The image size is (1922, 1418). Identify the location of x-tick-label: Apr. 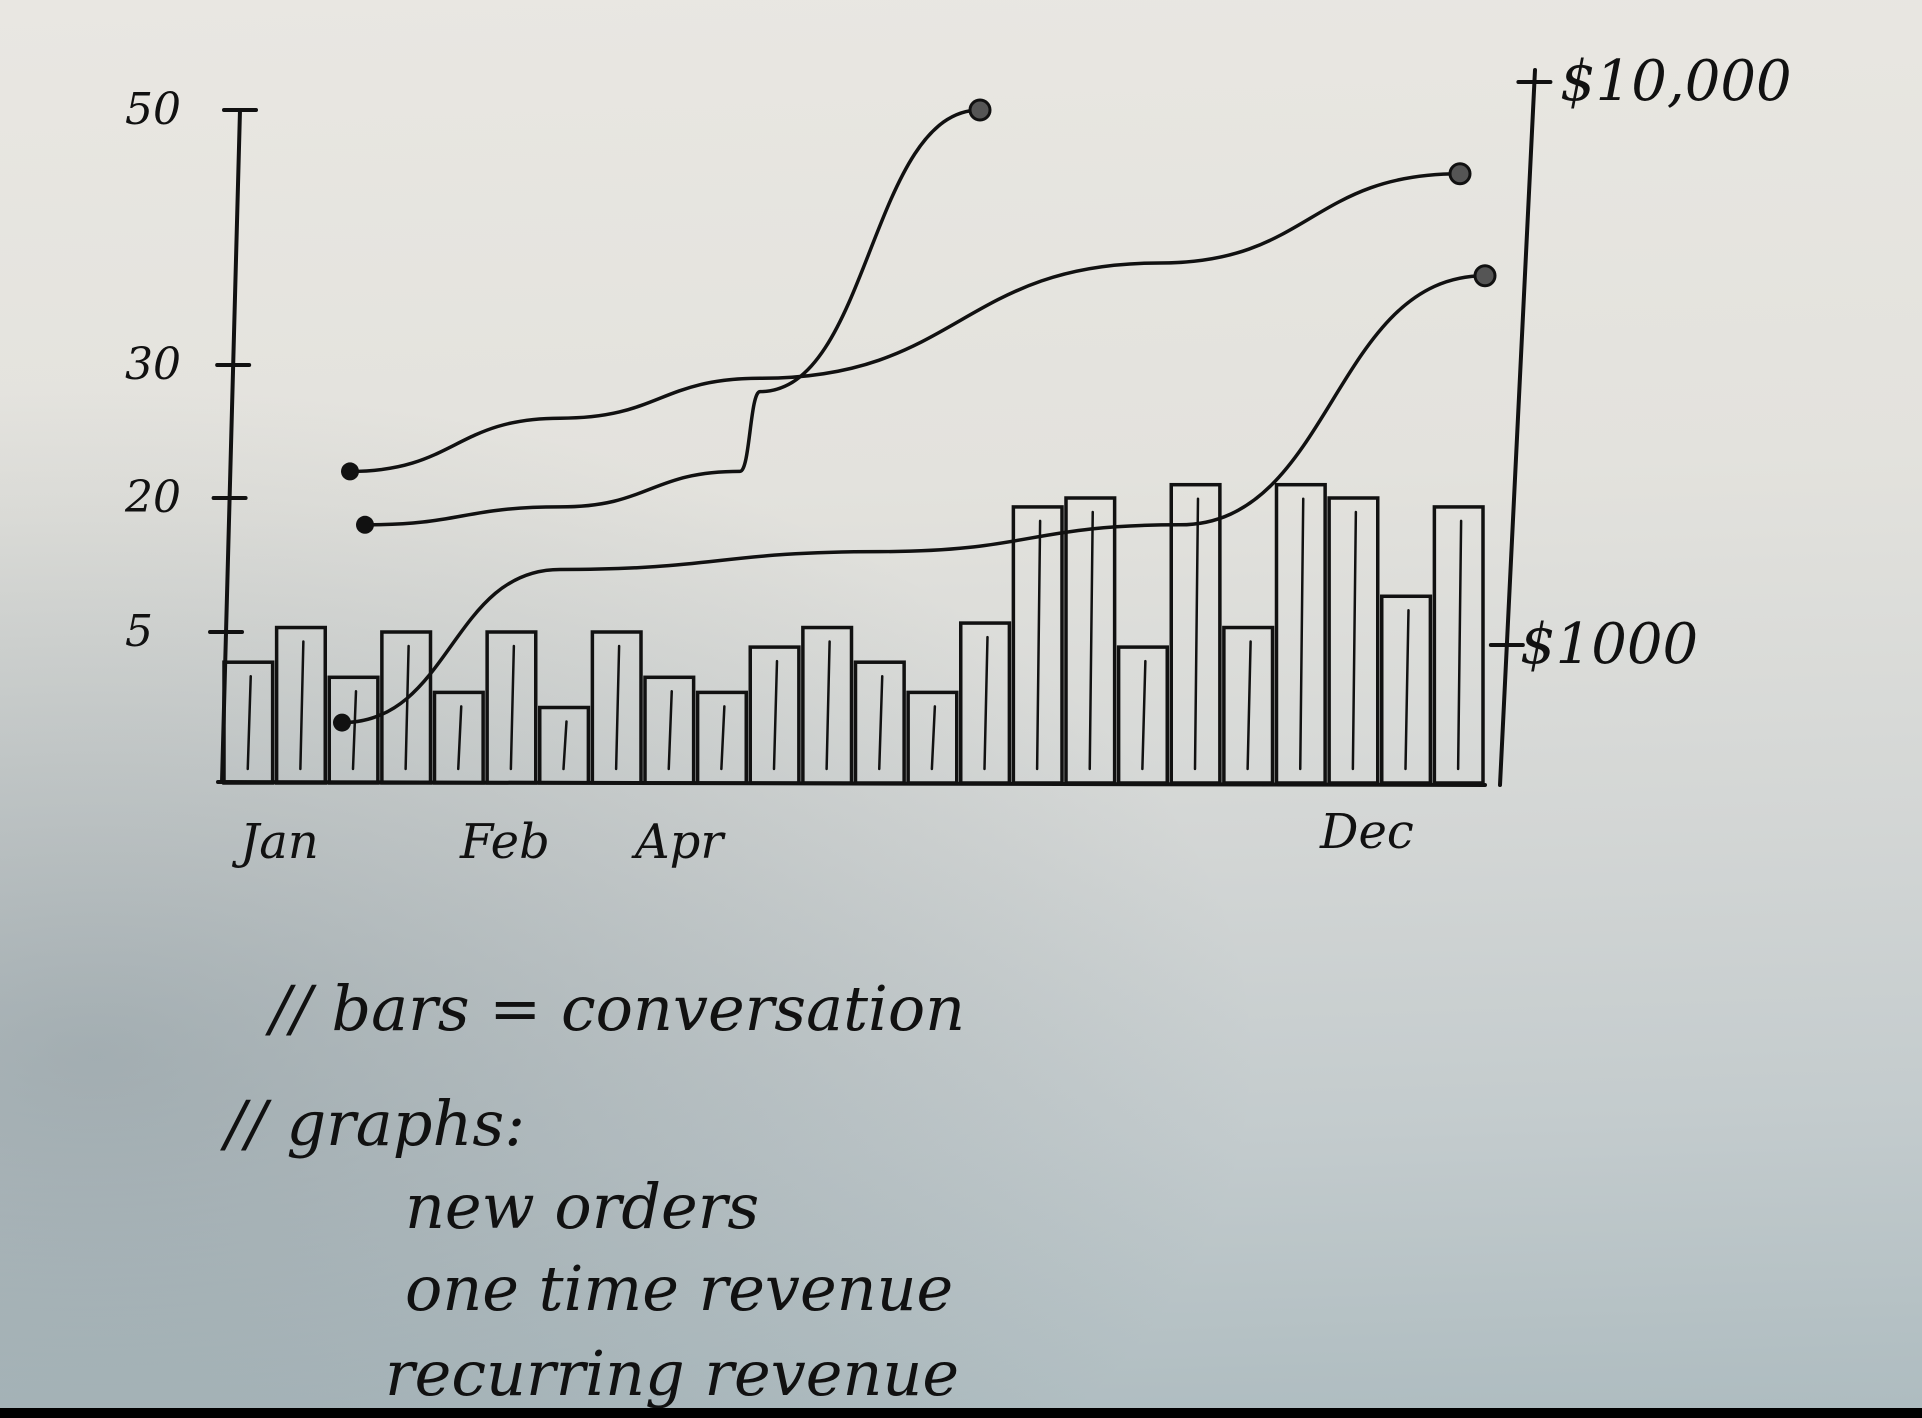
(678, 842).